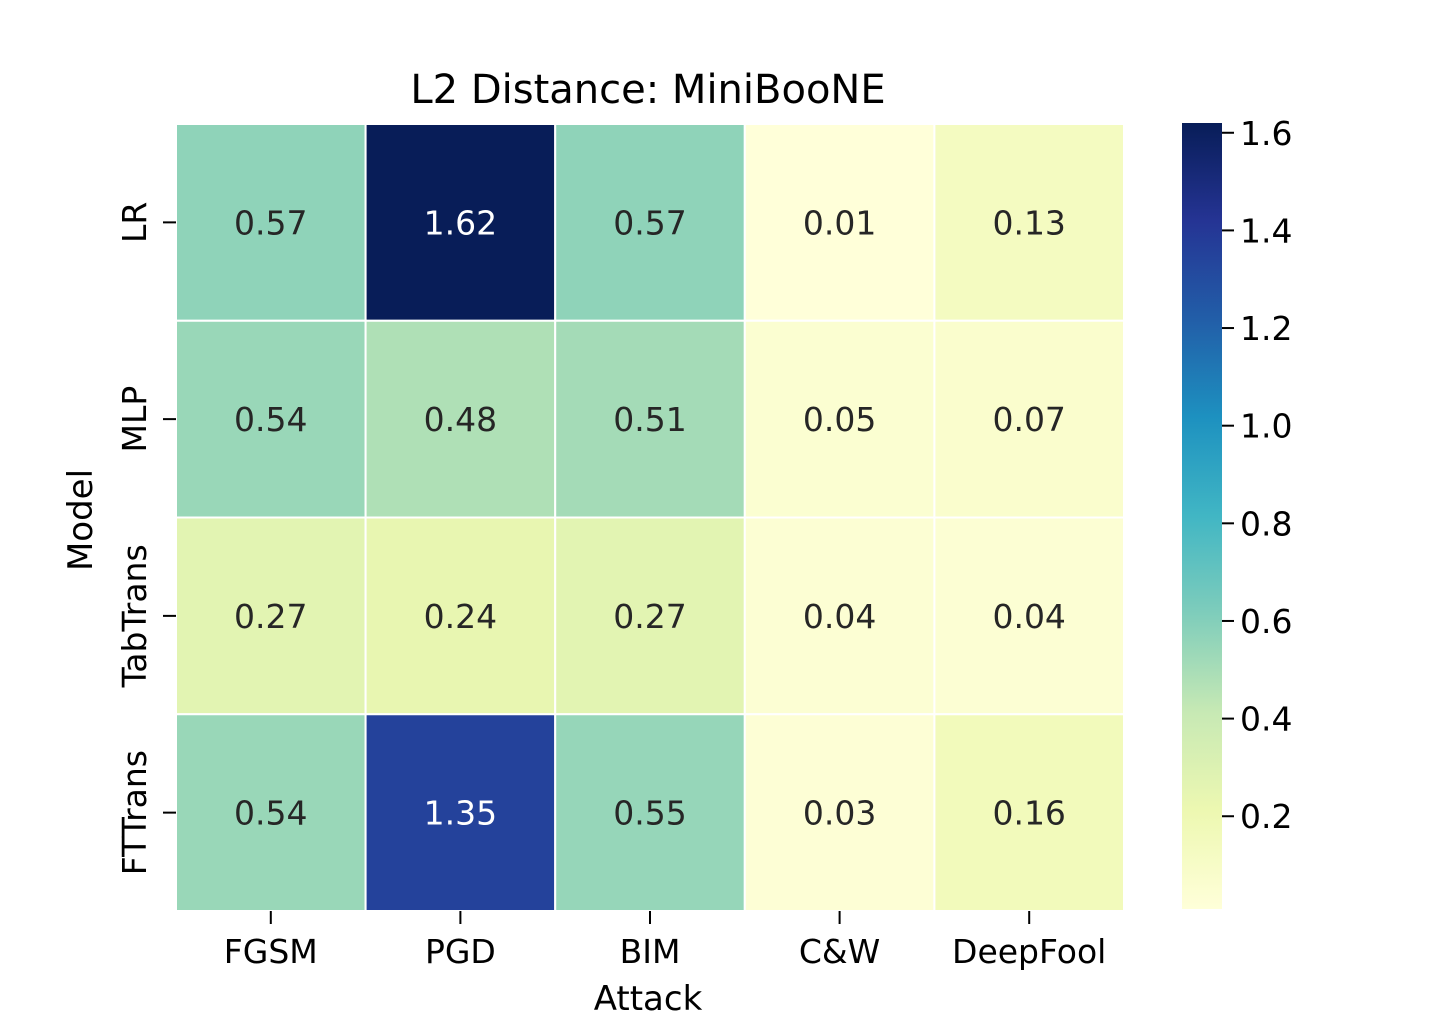 The height and width of the screenshot is (1022, 1435). What do you see at coordinates (460, 419) in the screenshot?
I see `cell-value-label: 0.48` at bounding box center [460, 419].